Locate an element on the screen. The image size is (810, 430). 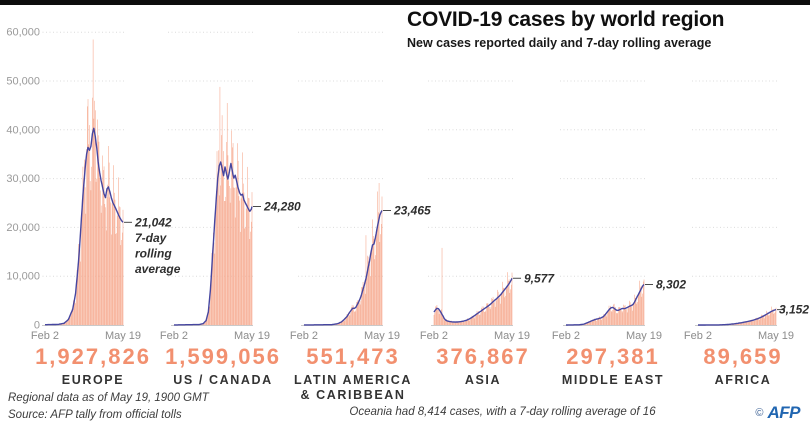
data-as-of-note: Regional data as of May 19, 1900 GMT is located at coordinates (108, 398).